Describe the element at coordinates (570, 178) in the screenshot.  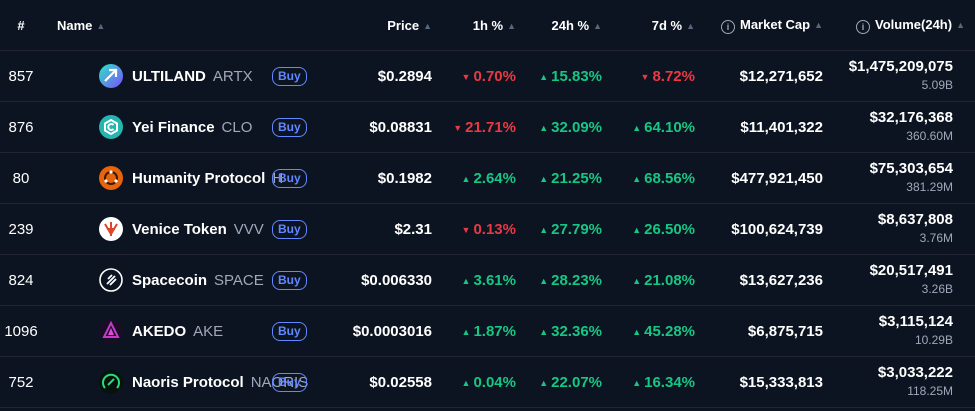
I see `change-24h: ▲ 21.25%` at that location.